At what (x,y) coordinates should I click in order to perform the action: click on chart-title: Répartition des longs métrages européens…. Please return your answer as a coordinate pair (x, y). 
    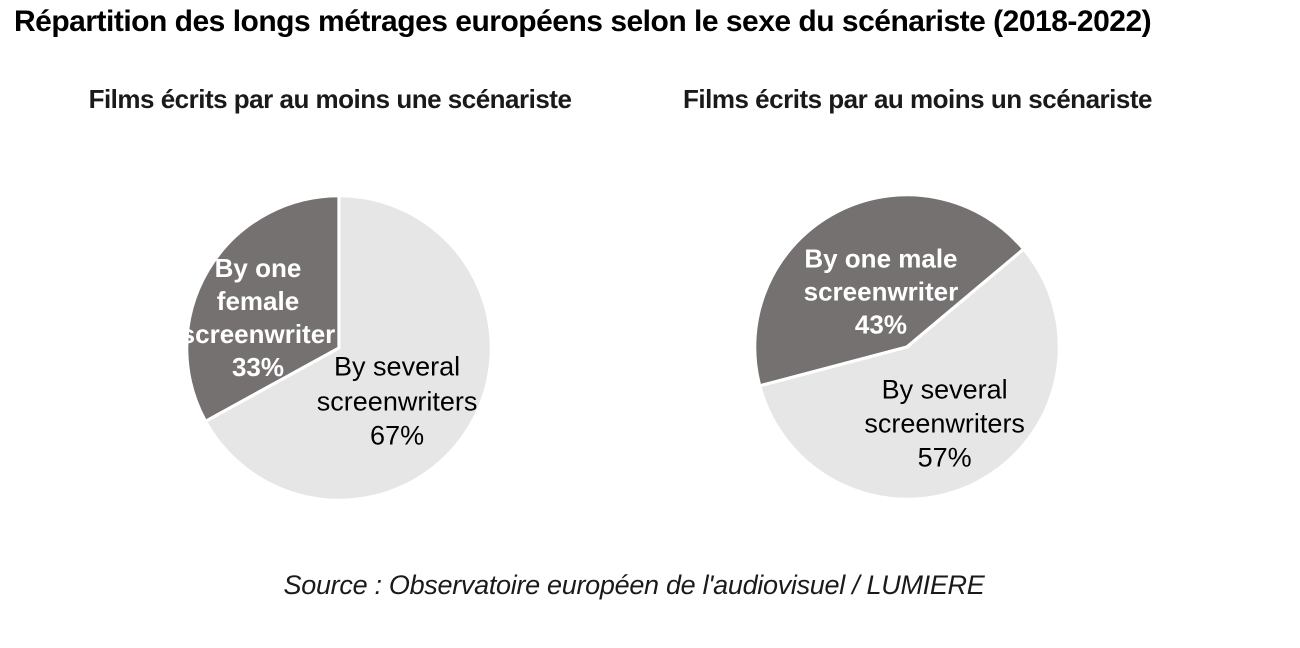
    Looking at the image, I should click on (583, 21).